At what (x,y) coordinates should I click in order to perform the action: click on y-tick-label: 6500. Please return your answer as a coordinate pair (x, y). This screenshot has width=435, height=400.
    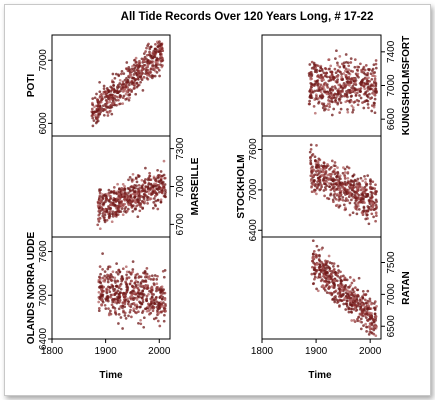
    Looking at the image, I should click on (391, 326).